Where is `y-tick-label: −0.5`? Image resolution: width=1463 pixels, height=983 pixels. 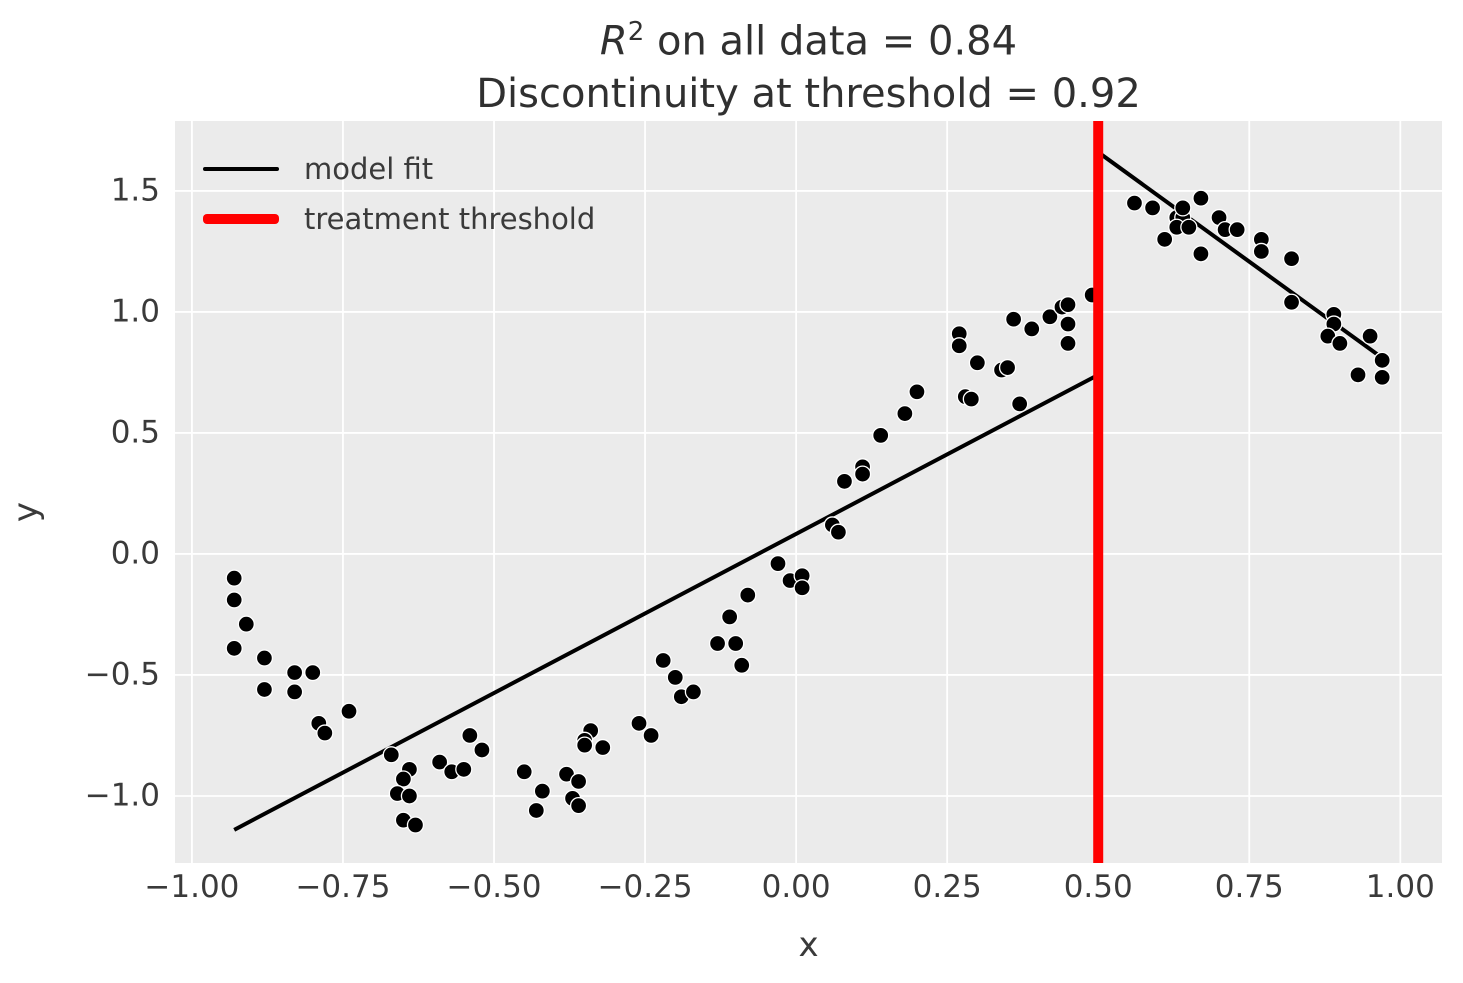
y-tick-label: −0.5 is located at coordinates (122, 674).